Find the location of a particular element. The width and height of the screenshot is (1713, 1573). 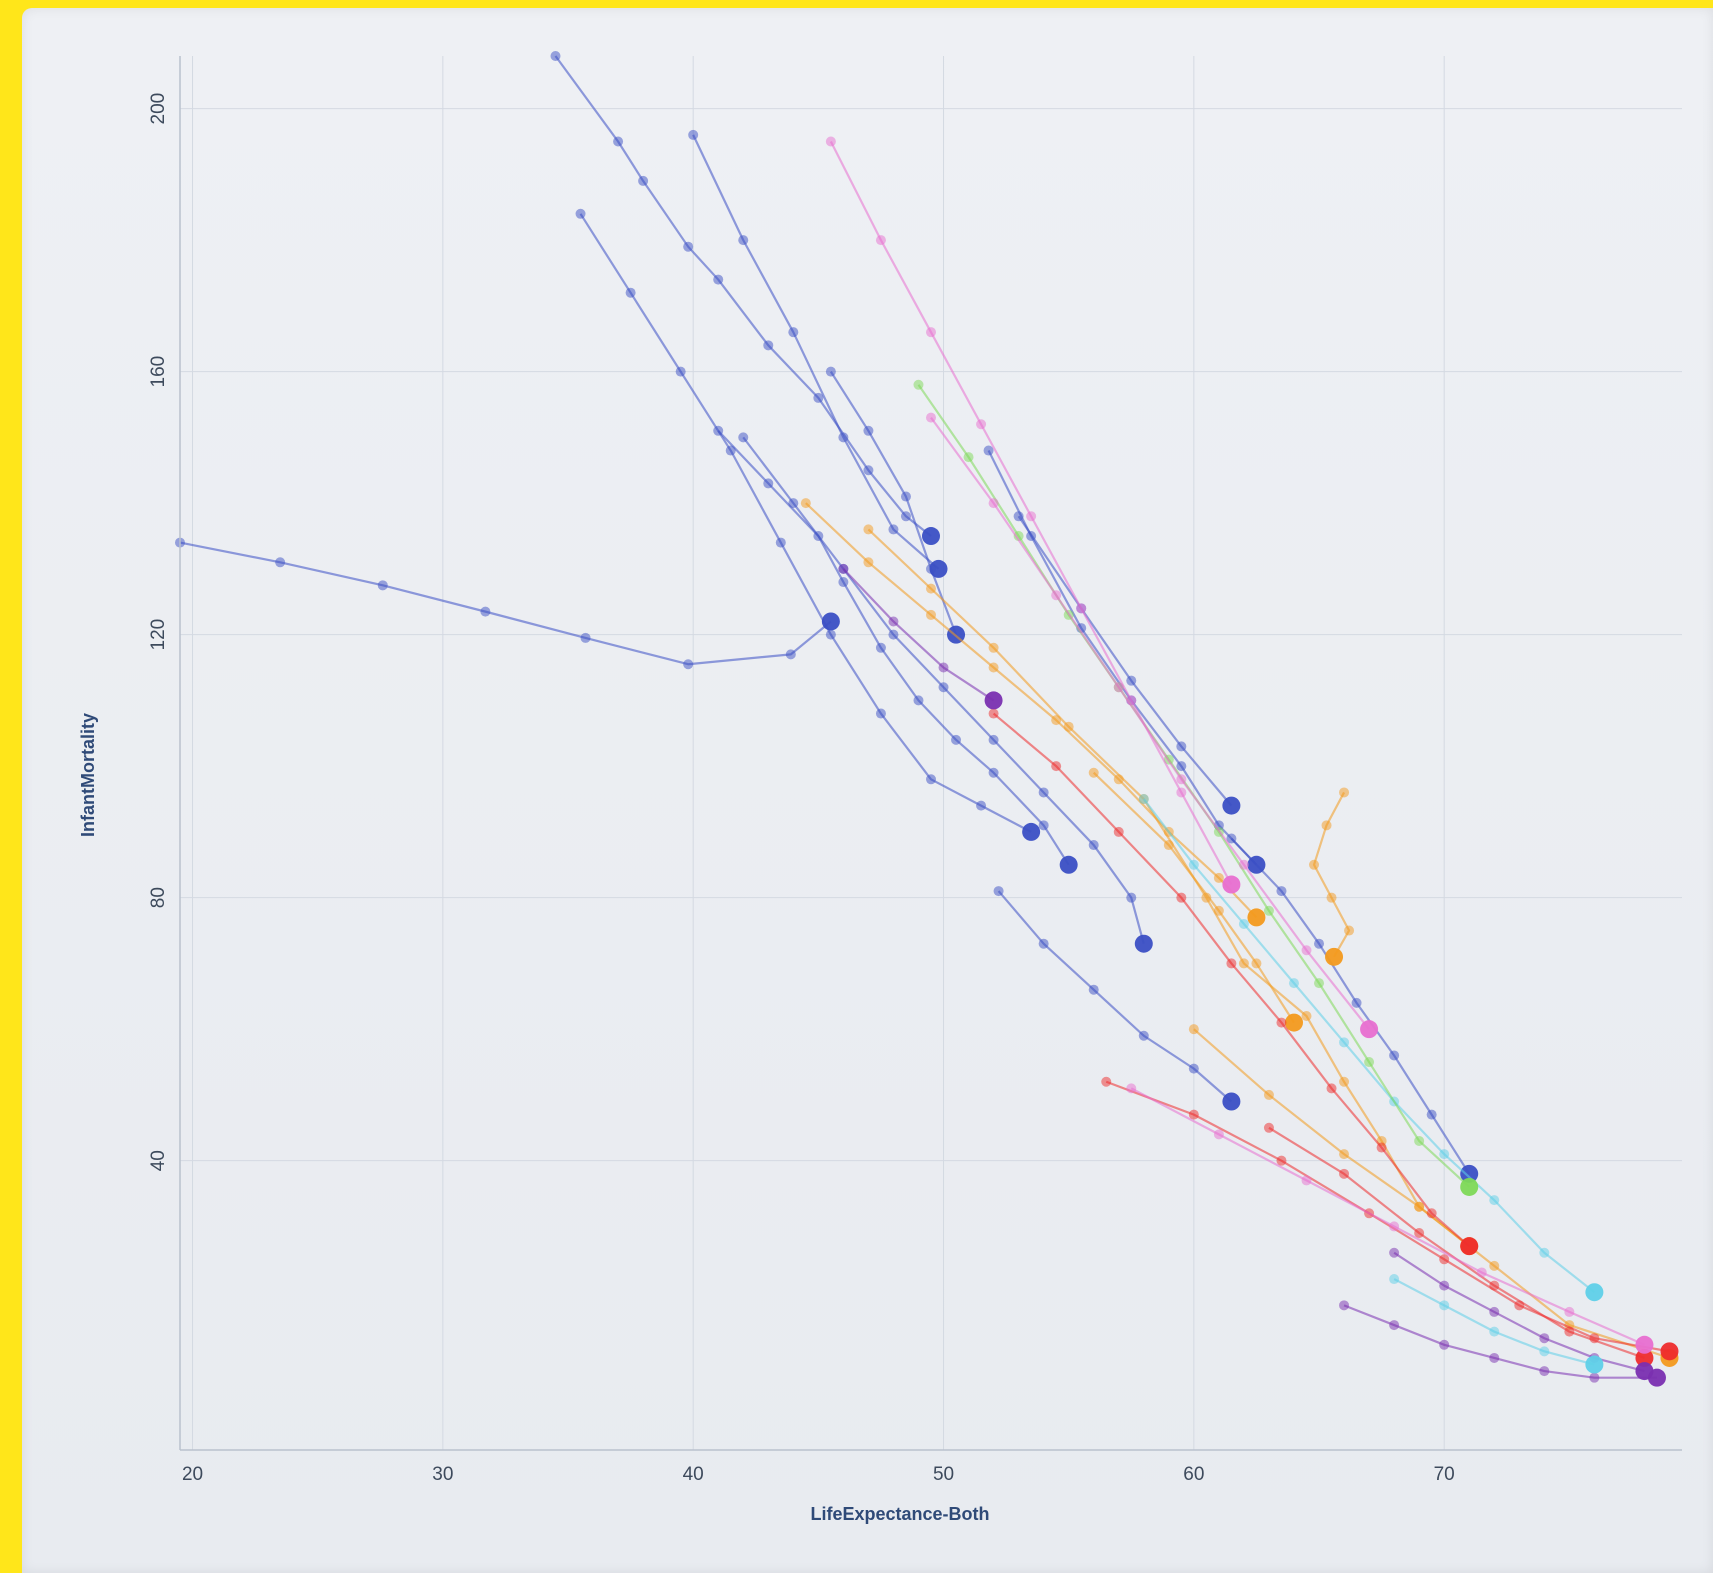

x-tick-label: 50 is located at coordinates (943, 1474).